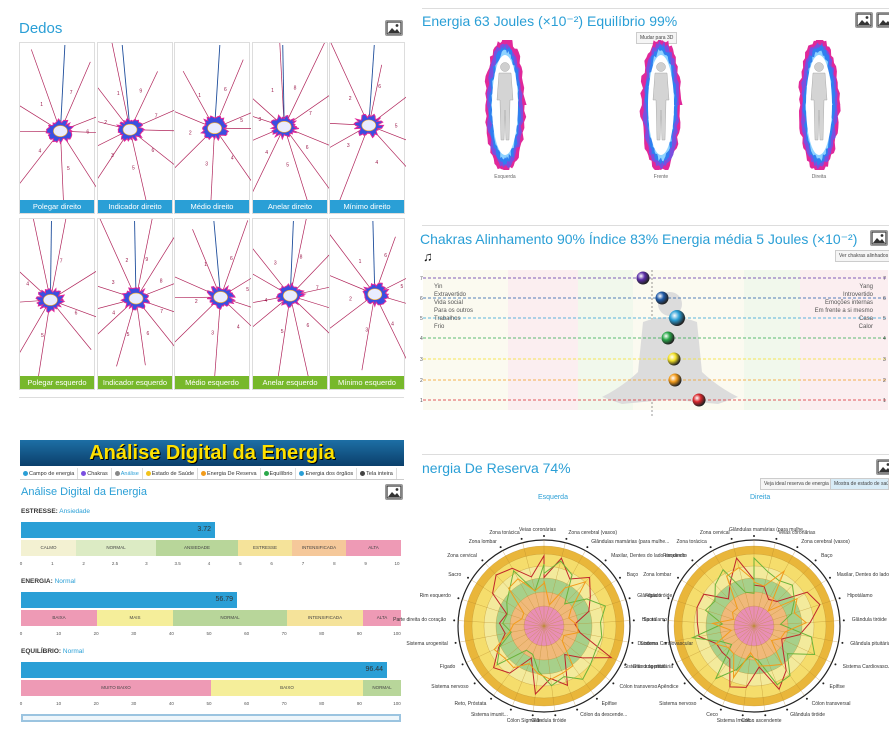  What do you see at coordinates (882, 20) in the screenshot?
I see `fullscreen-icon` at bounding box center [882, 20].